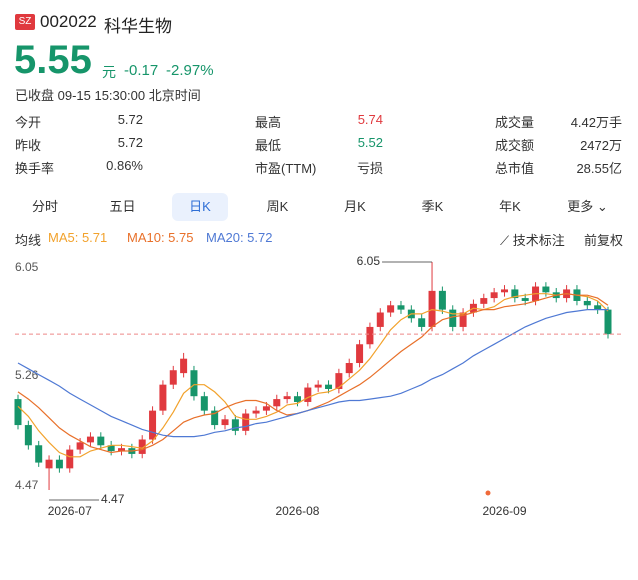  Describe the element at coordinates (504, 511) in the screenshot. I see `x-tick-label: 2026-09` at that location.